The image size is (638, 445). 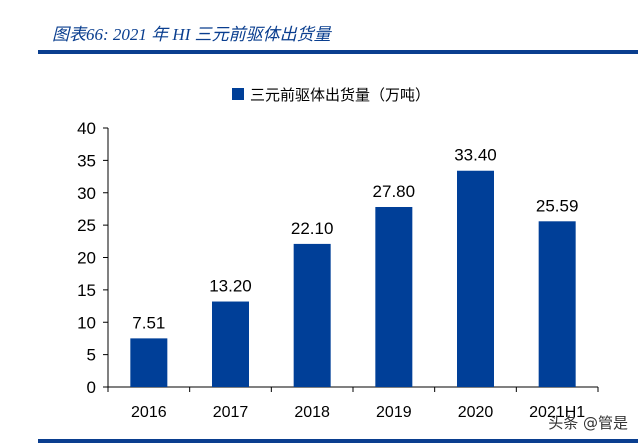 I want to click on x-tick-label: 2021H1, so click(x=557, y=412).